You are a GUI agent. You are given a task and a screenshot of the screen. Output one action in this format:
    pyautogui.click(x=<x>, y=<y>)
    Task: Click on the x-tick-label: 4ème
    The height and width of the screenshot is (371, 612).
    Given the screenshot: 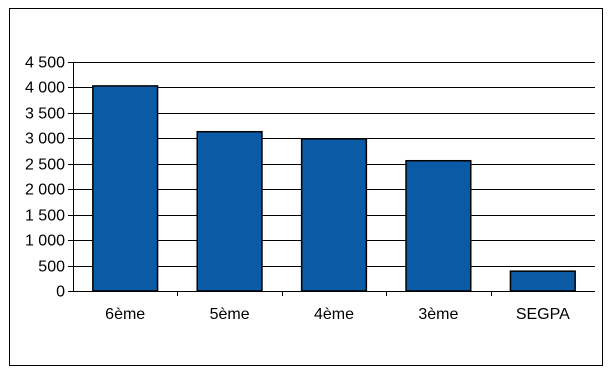 What is the action you would take?
    pyautogui.click(x=334, y=314)
    